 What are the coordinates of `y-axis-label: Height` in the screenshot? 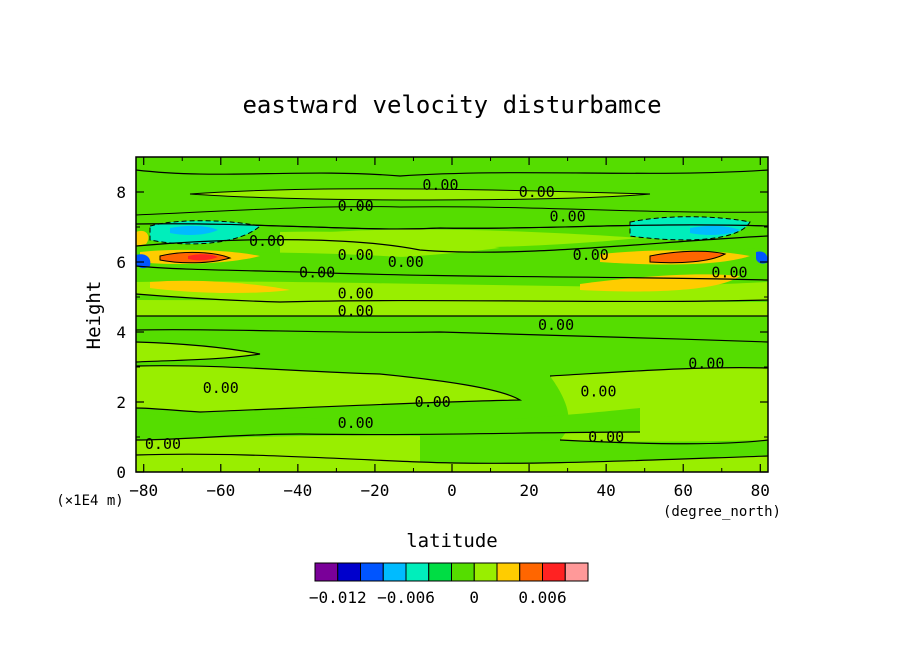 It's located at (94, 315).